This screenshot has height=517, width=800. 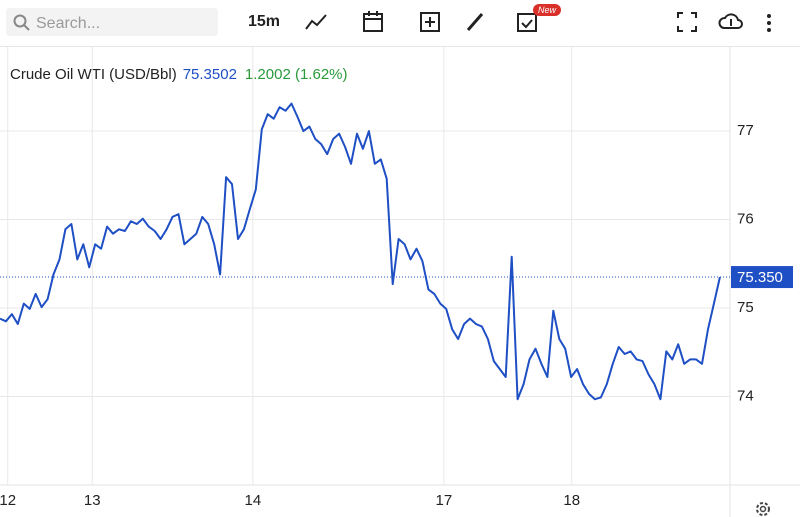 What do you see at coordinates (528, 23) in the screenshot?
I see `events-button` at bounding box center [528, 23].